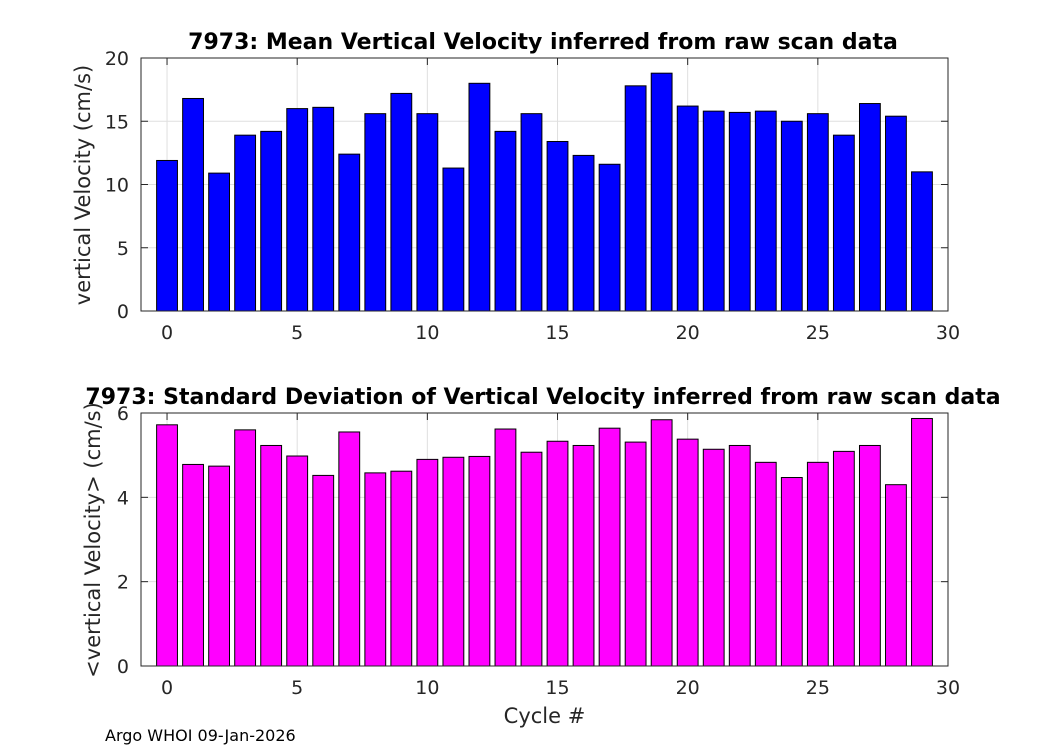 The width and height of the screenshot is (1050, 750). Describe the element at coordinates (123, 414) in the screenshot. I see `y-tick-label: 6` at that location.